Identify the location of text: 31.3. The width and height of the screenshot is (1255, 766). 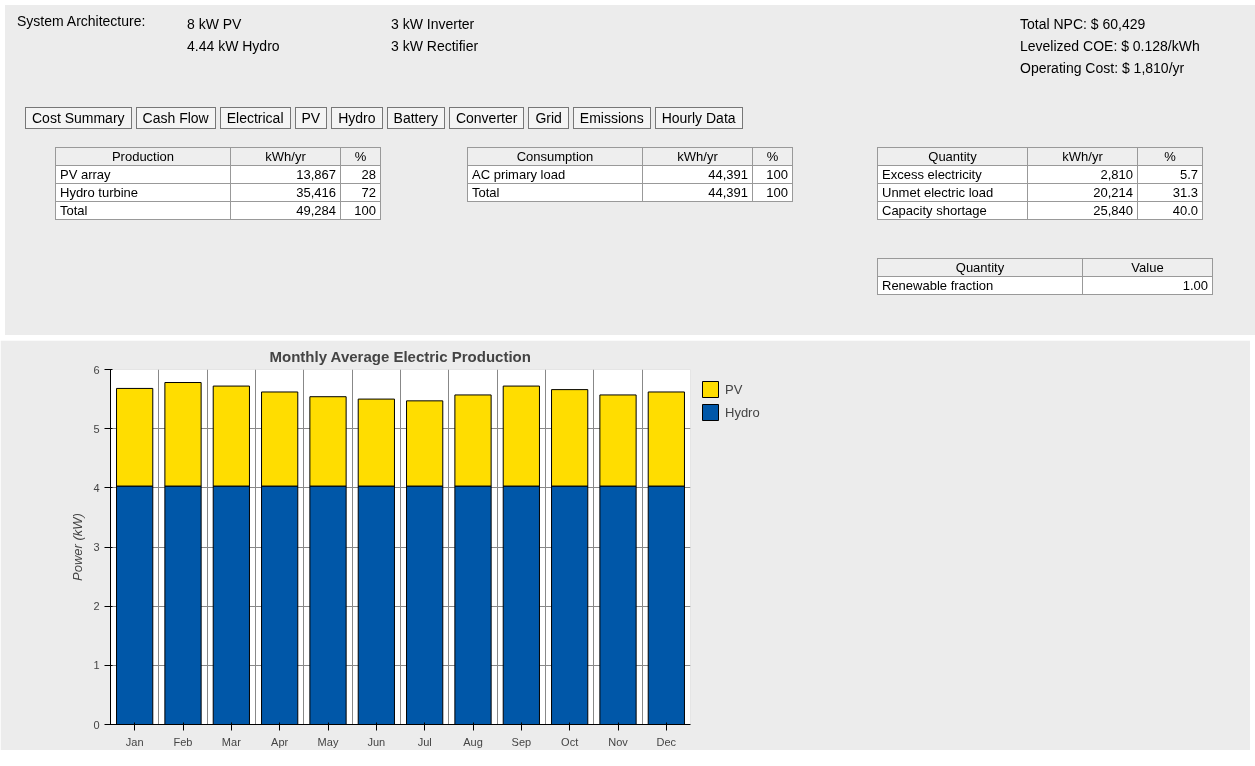
(1170, 192).